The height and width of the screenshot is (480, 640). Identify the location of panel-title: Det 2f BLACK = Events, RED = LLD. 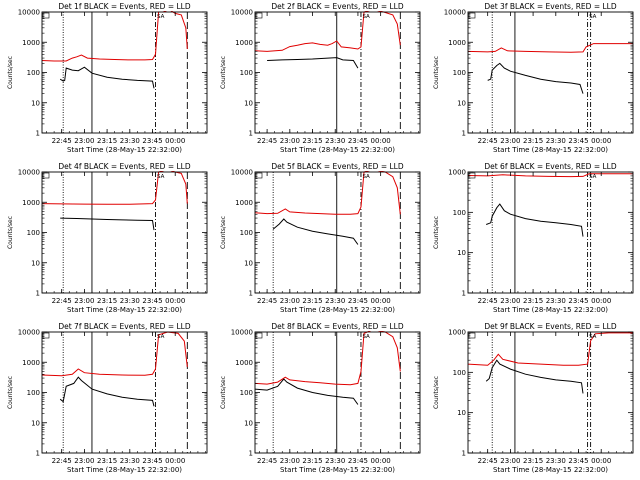
(337, 6).